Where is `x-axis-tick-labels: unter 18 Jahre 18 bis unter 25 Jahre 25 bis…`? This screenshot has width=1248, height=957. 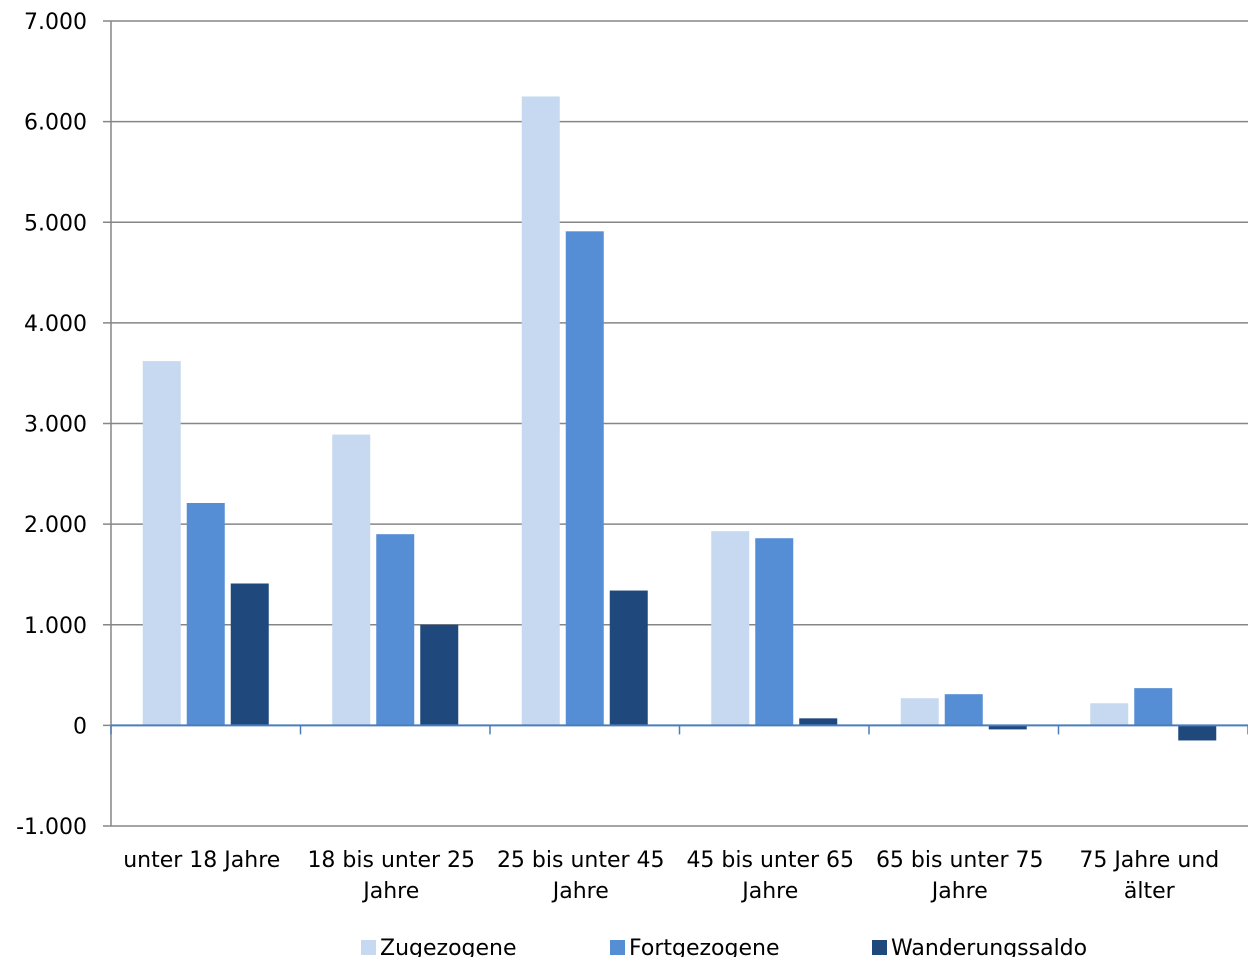 x-axis-tick-labels: unter 18 Jahre 18 bis unter 25 Jahre 25 bis… is located at coordinates (671, 876).